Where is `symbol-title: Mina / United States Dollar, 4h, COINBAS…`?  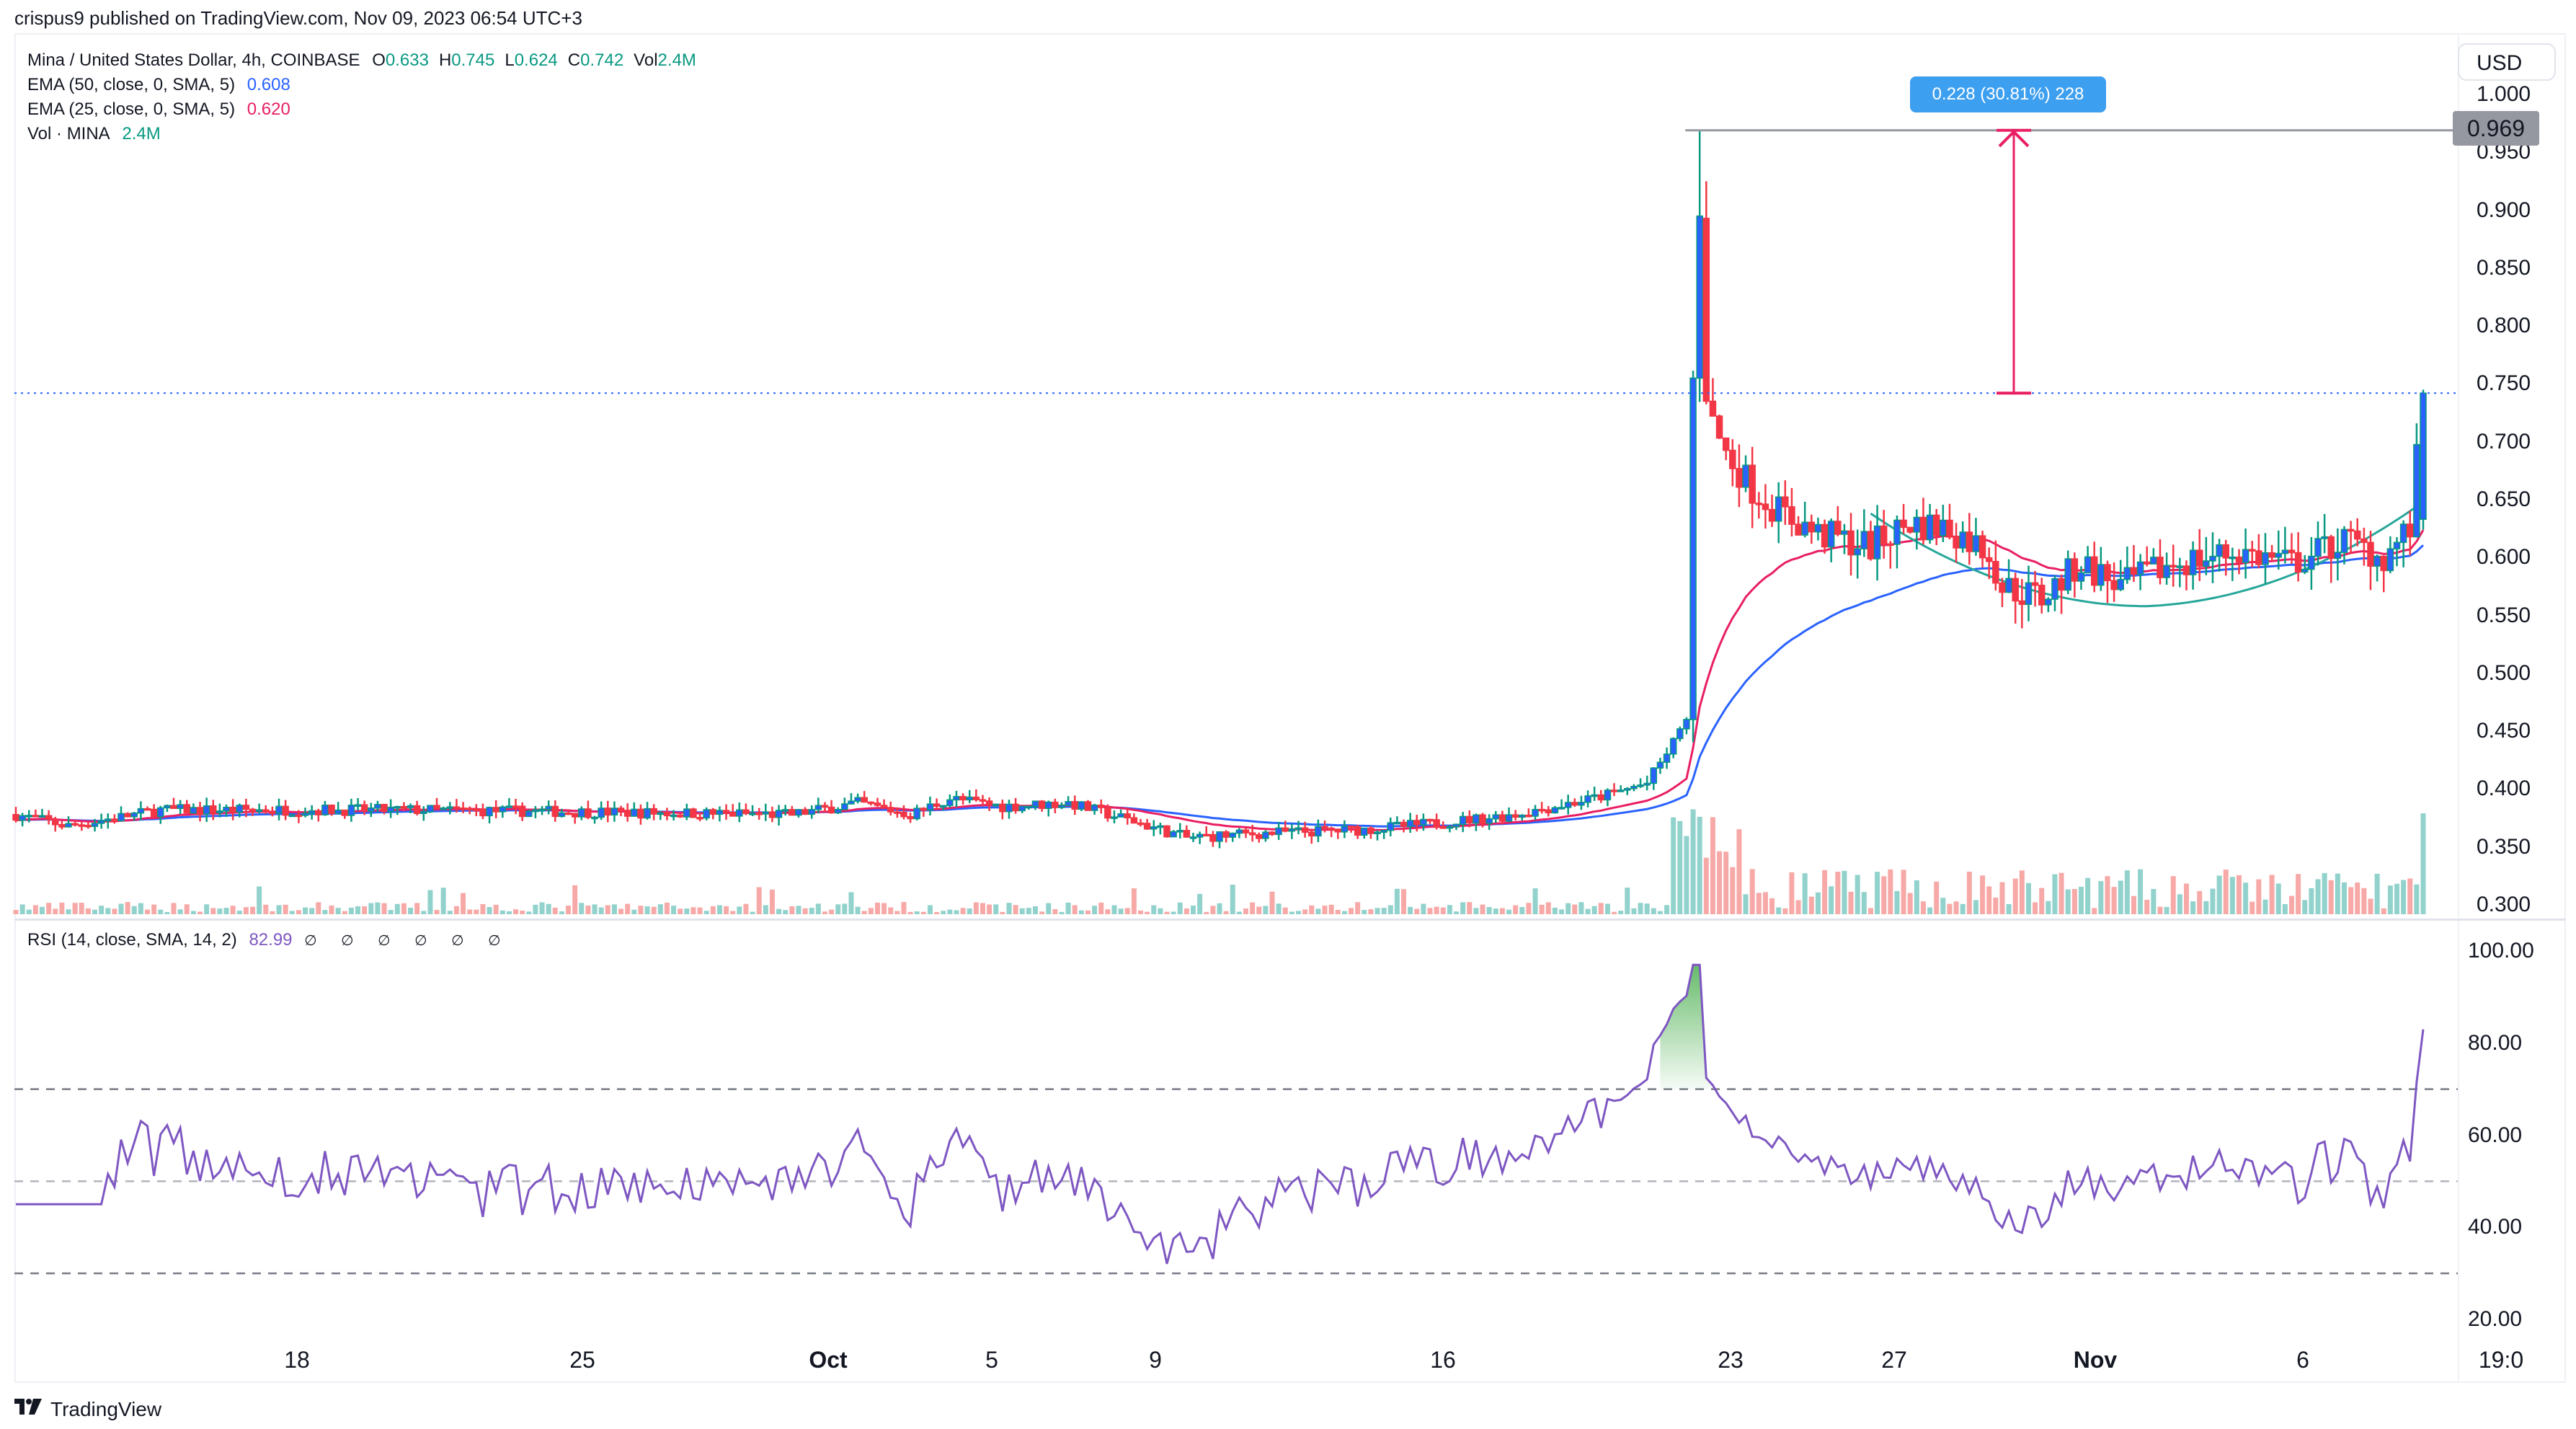
symbol-title: Mina / United States Dollar, 4h, COINBAS… is located at coordinates (193, 60).